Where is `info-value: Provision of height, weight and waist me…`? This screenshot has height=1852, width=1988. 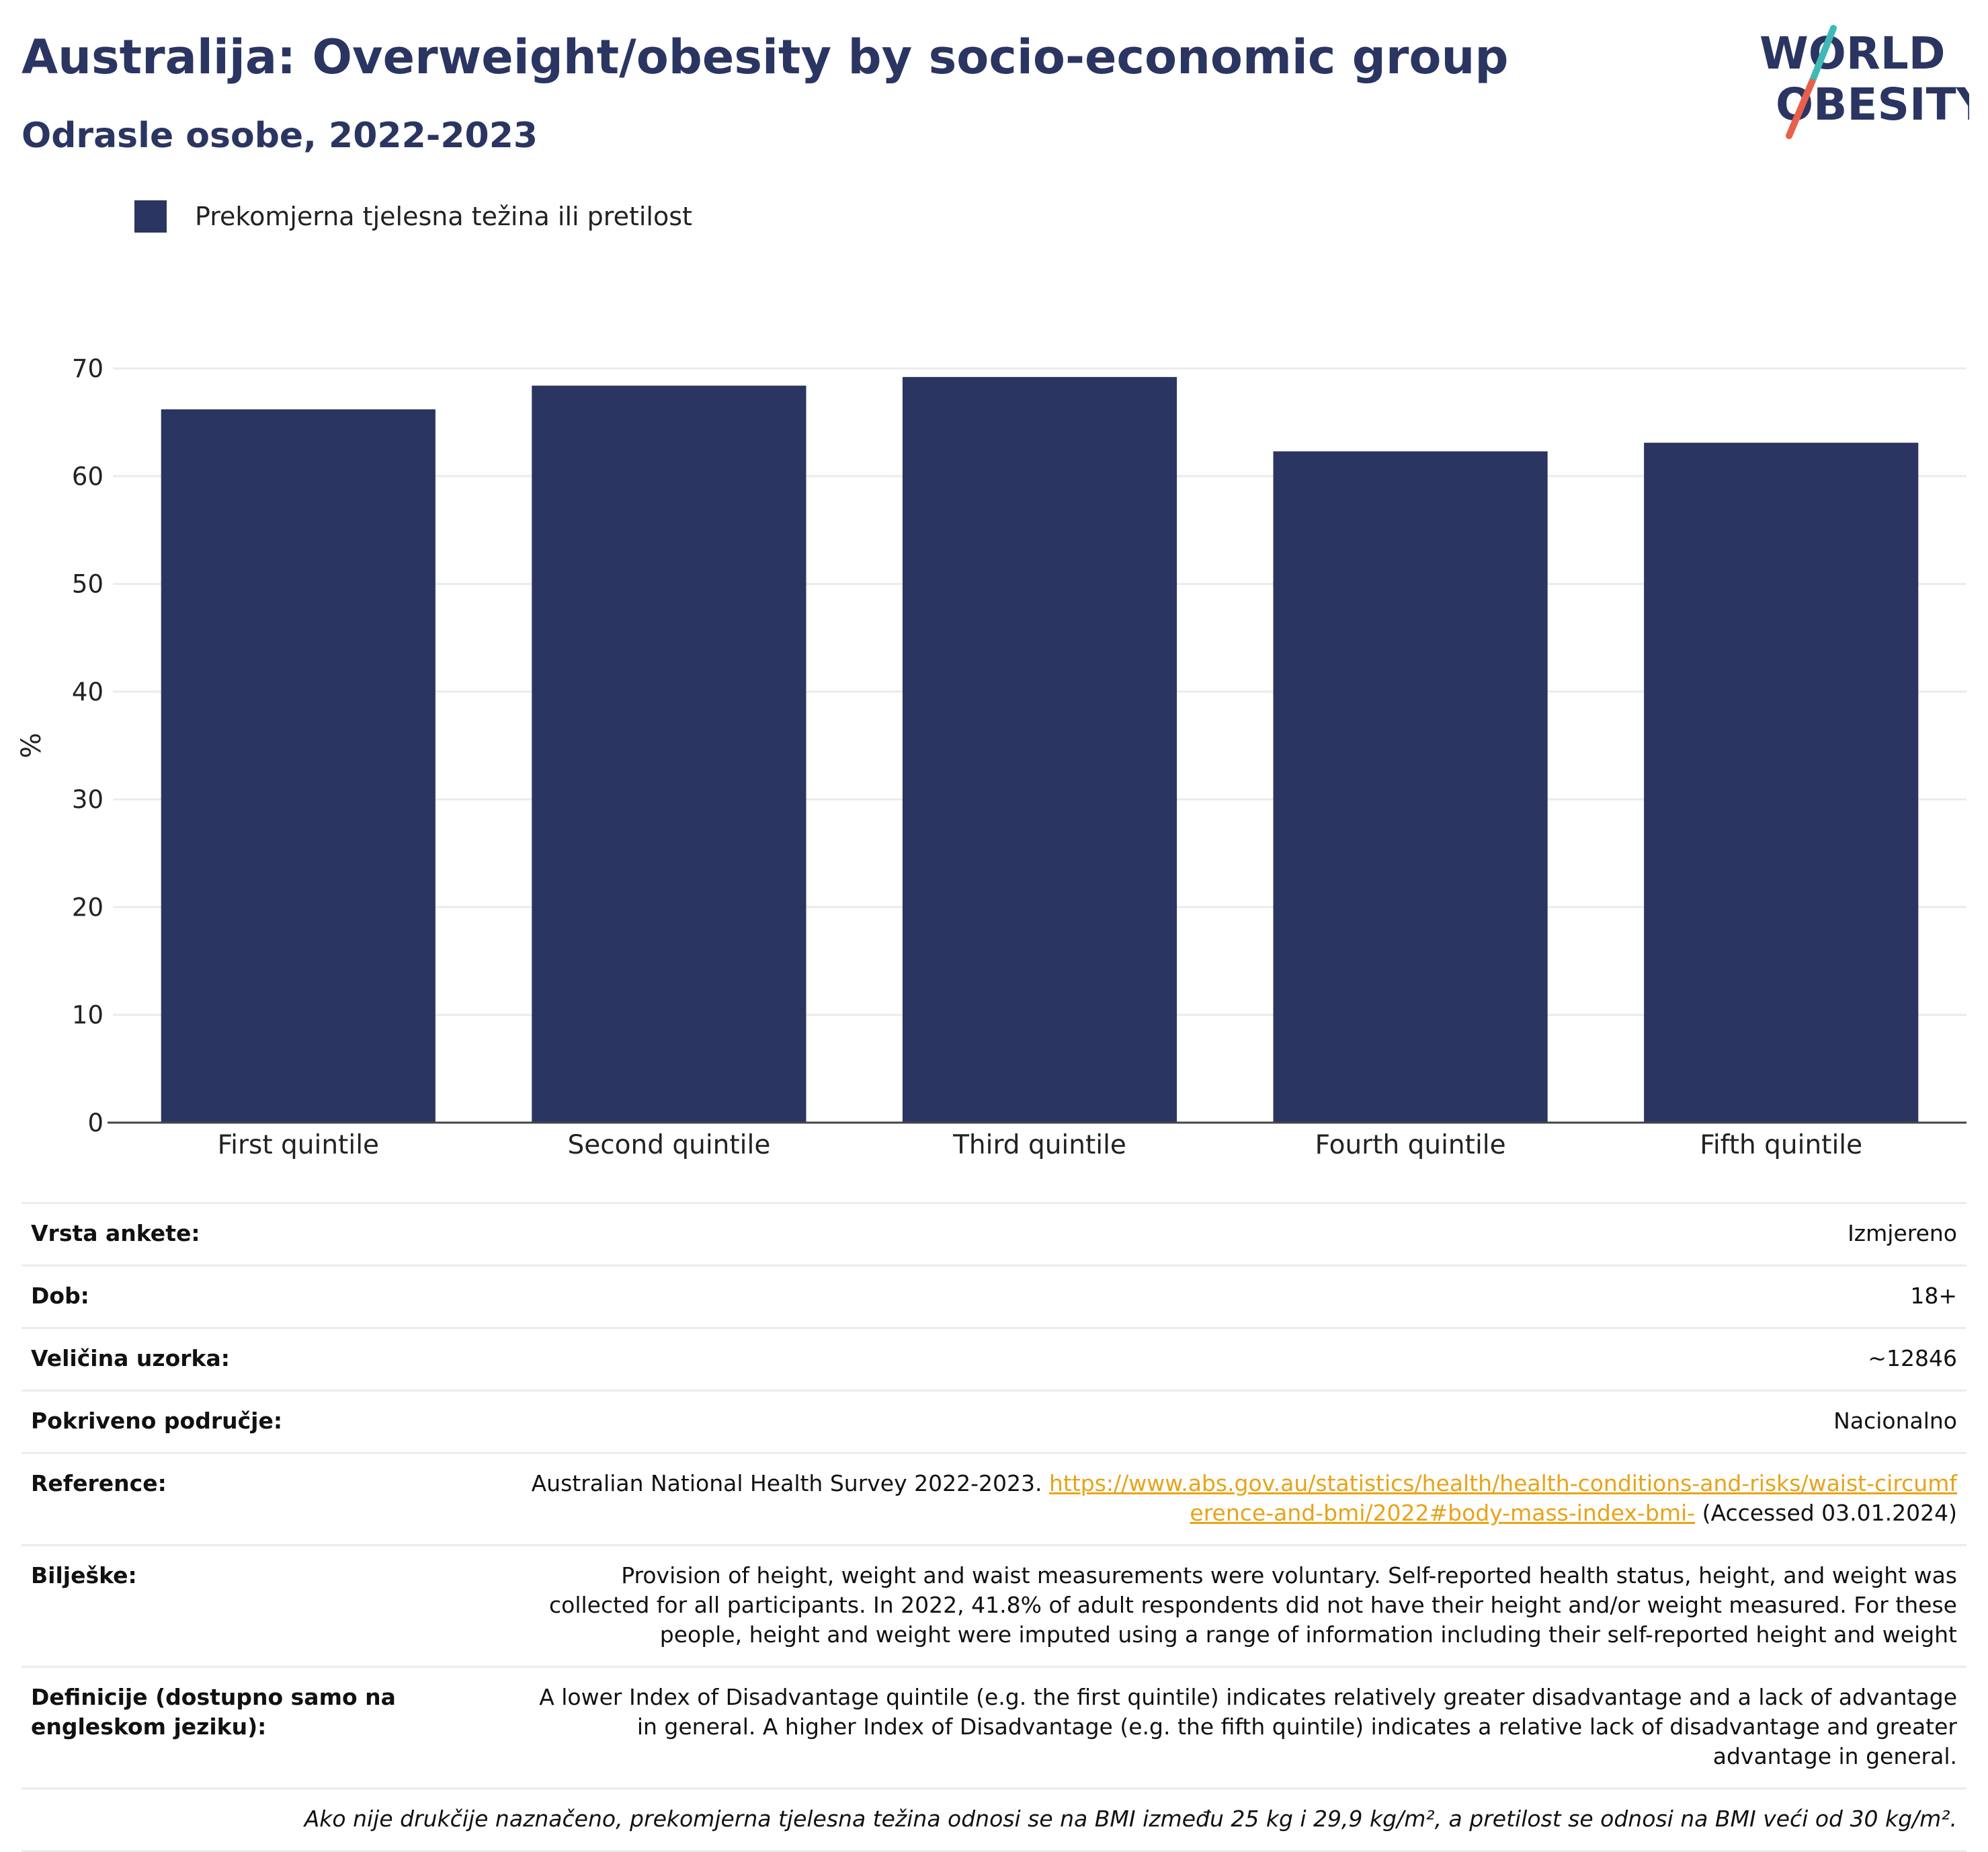 info-value: Provision of height, weight and waist me… is located at coordinates (1252, 1605).